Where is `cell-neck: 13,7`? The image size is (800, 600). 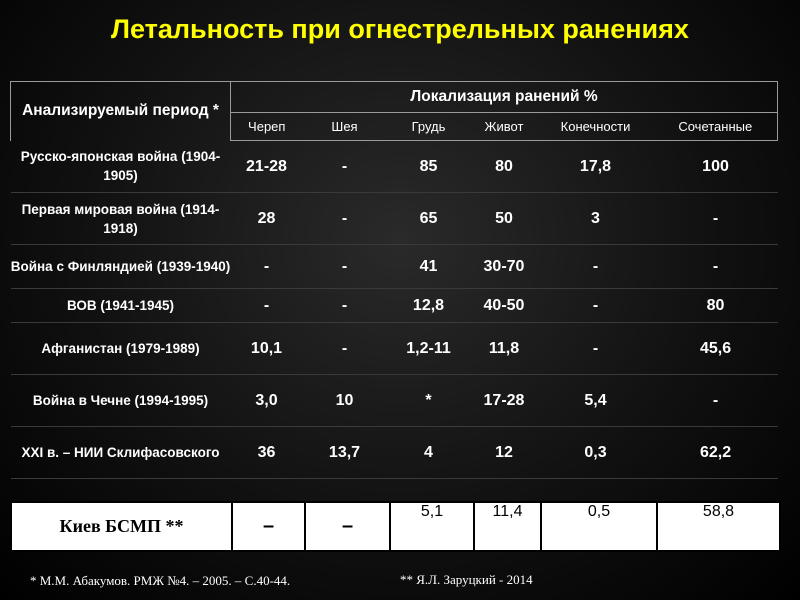
cell-neck: 13,7 is located at coordinates (344, 452).